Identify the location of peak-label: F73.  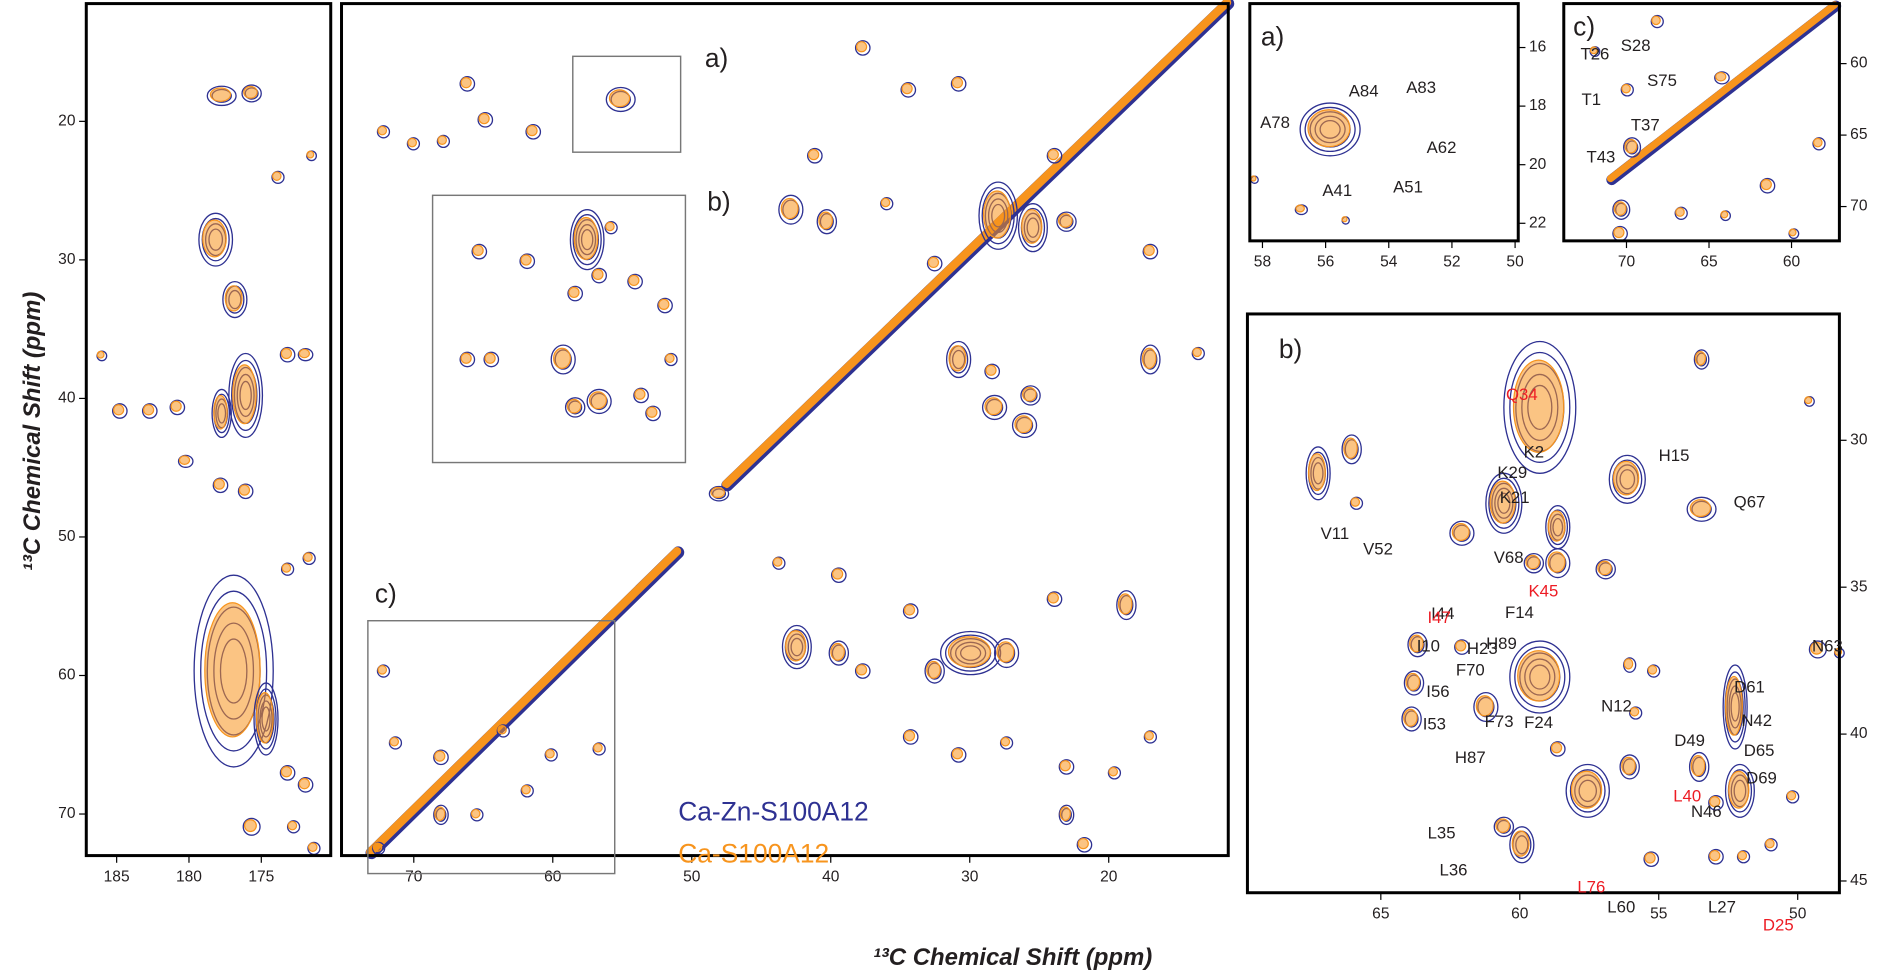
(1499, 721).